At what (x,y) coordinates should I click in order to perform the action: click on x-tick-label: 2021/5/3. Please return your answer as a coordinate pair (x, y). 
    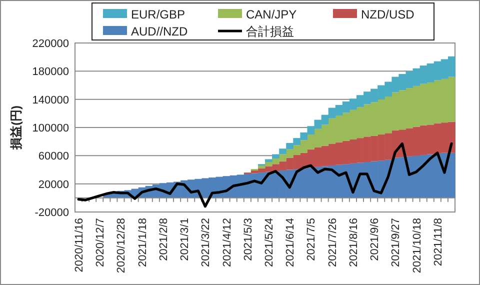
    Looking at the image, I should click on (248, 239).